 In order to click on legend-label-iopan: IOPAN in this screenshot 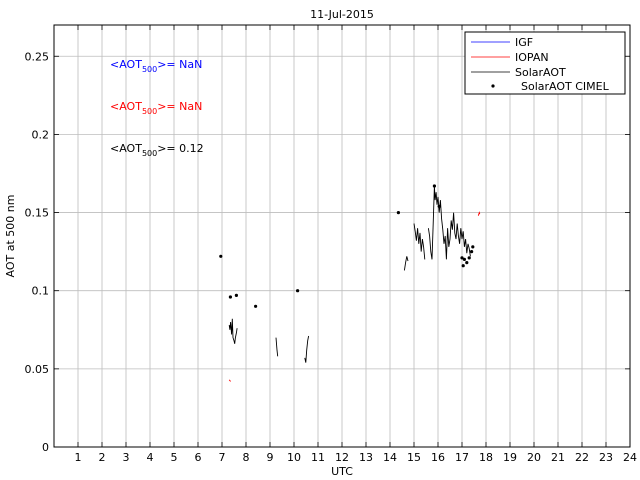, I will do `click(532, 57)`.